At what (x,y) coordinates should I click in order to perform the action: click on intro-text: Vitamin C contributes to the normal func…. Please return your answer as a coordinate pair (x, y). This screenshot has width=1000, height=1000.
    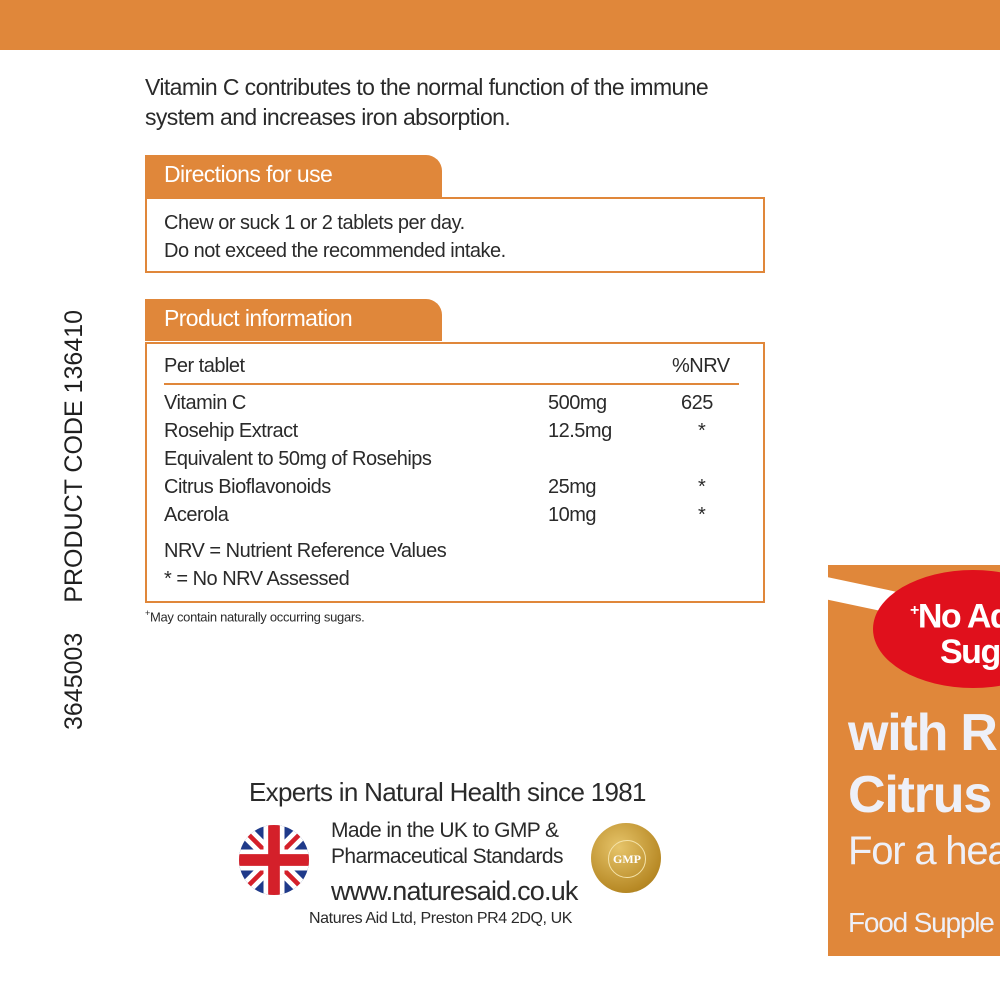
    Looking at the image, I should click on (465, 102).